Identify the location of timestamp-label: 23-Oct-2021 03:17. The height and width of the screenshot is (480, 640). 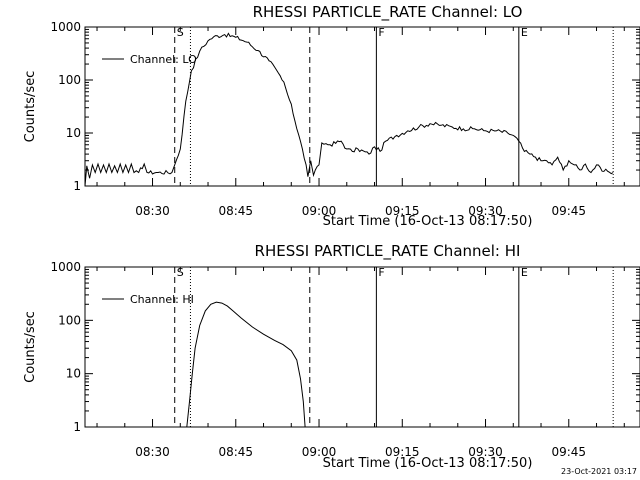
(599, 471).